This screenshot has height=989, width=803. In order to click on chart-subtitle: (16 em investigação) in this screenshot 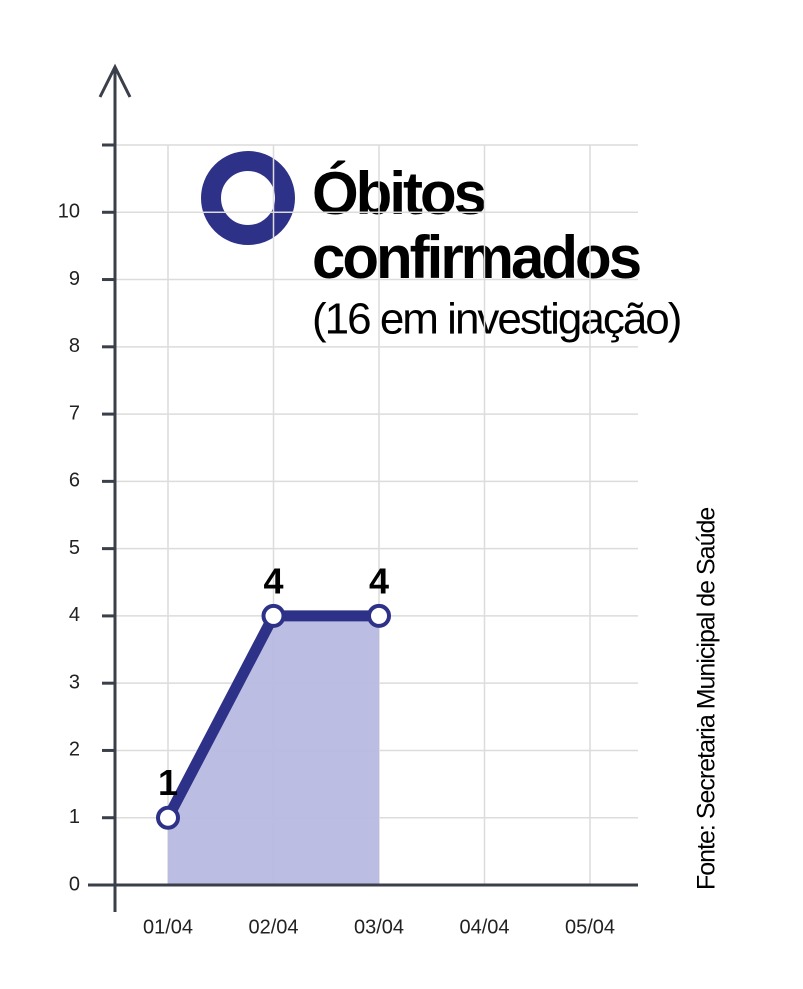, I will do `click(496, 319)`.